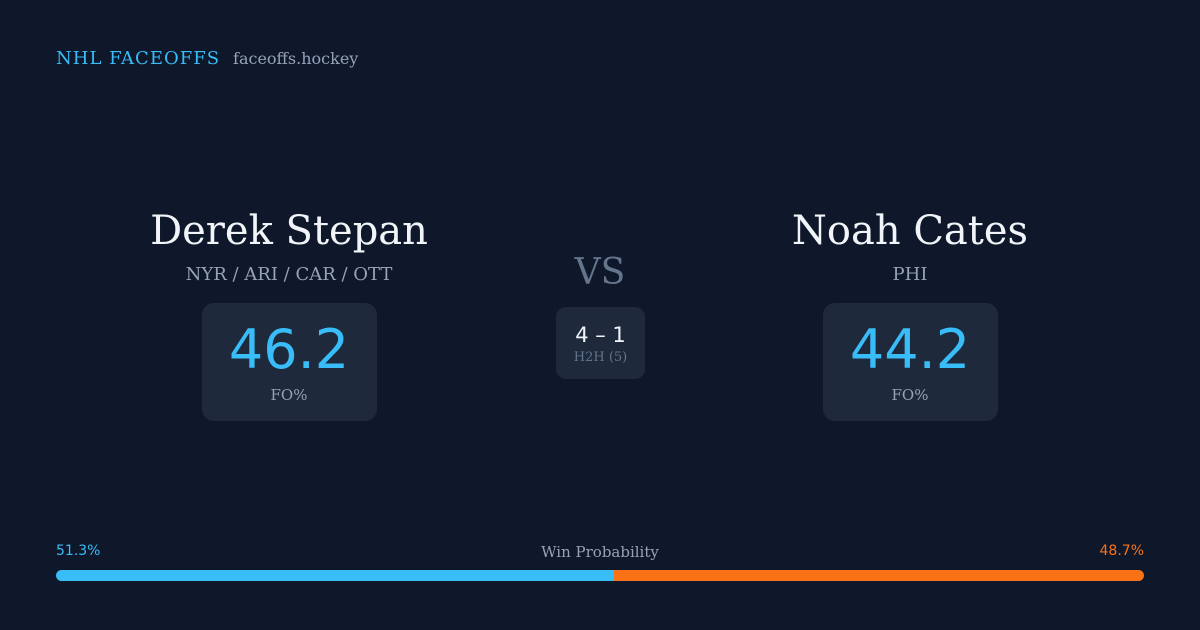  I want to click on win-probability-labels: 51.3% Win Probability 48.7%, so click(600, 553).